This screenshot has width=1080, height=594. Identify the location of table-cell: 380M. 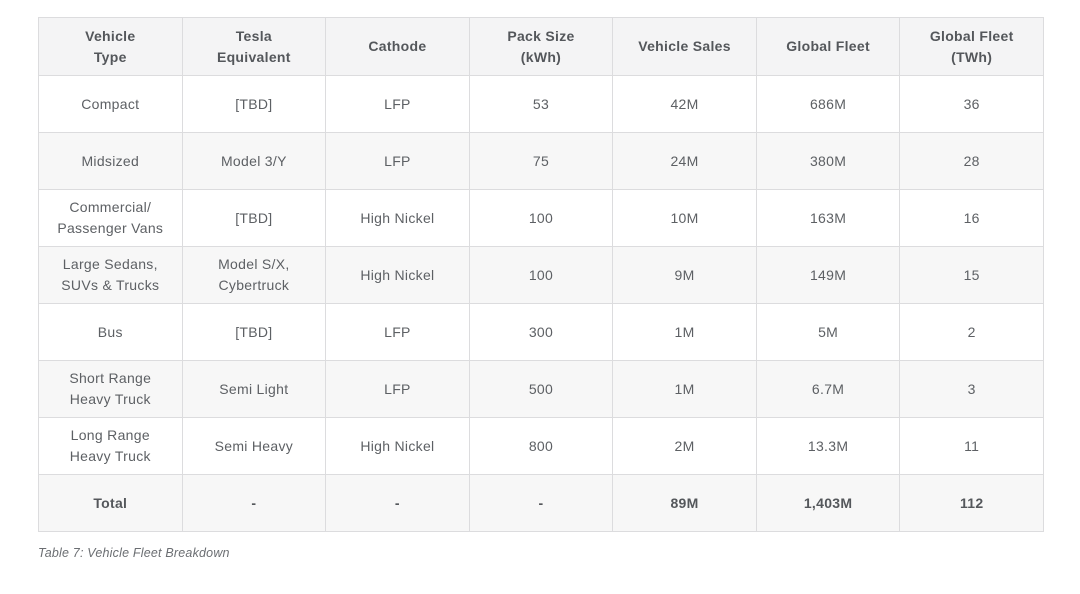
(828, 161).